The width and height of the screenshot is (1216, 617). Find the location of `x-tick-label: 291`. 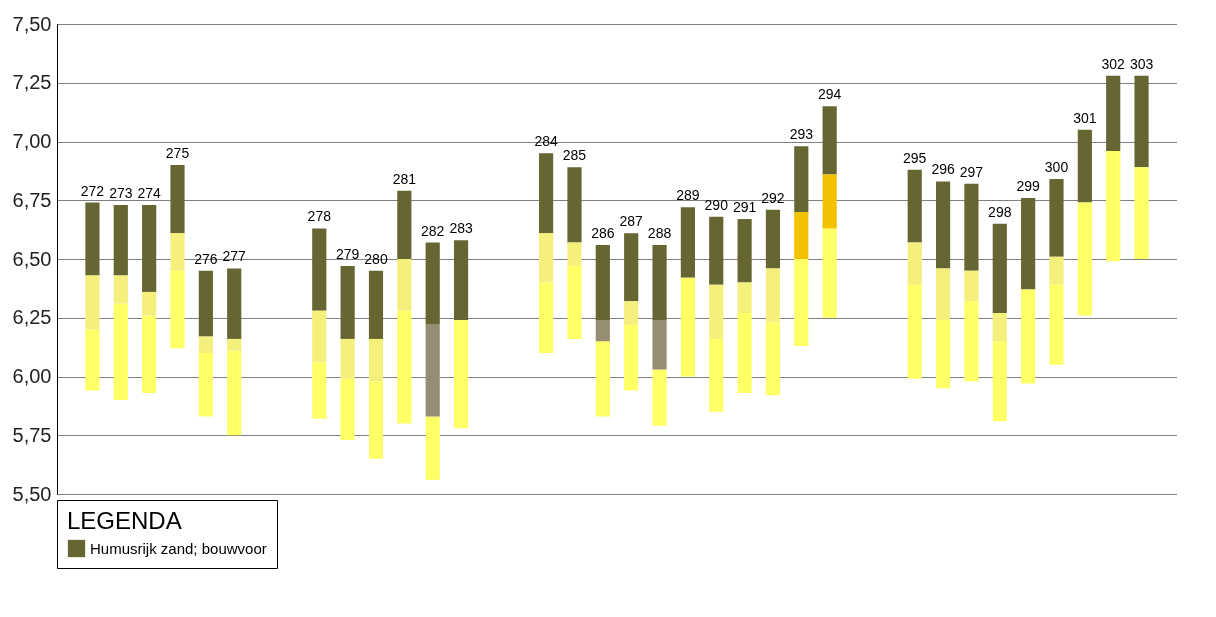

x-tick-label: 291 is located at coordinates (744, 207).